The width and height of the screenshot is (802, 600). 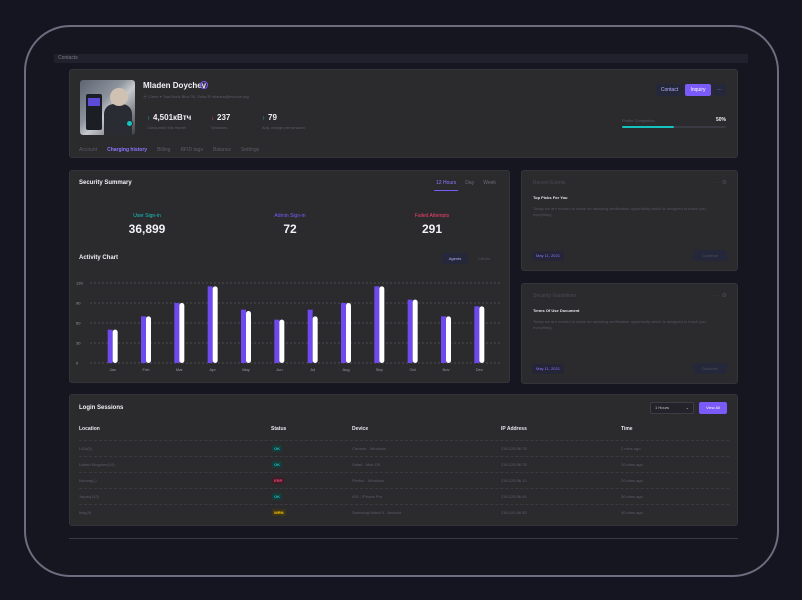 What do you see at coordinates (672, 408) in the screenshot?
I see `time-filter-select: 1 Hours ⌄` at bounding box center [672, 408].